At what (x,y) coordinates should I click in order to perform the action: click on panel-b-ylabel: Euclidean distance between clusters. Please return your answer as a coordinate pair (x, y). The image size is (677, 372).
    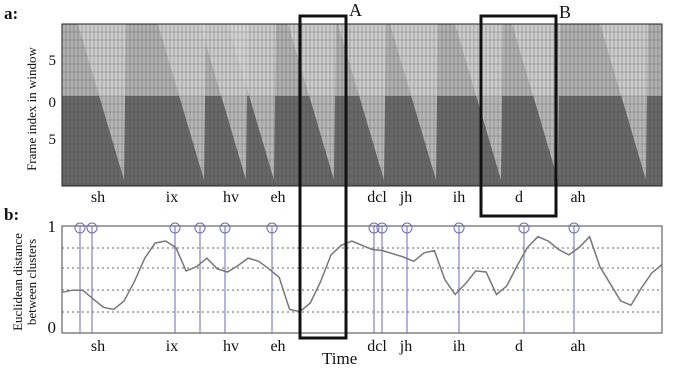
    Looking at the image, I should click on (24, 282).